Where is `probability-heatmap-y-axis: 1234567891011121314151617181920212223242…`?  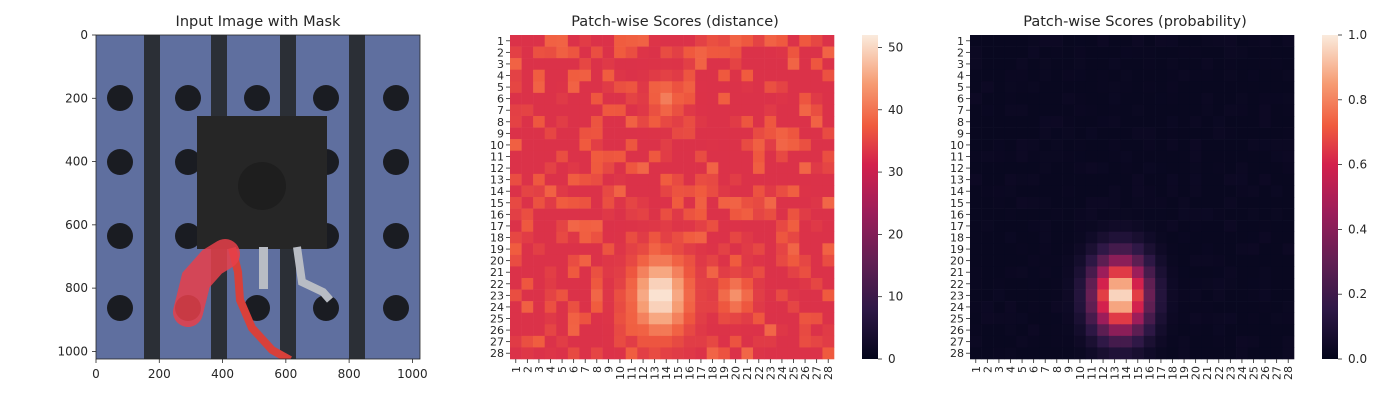
probability-heatmap-y-axis: 1234567891011121314151617181920212223242… is located at coordinates (960, 197).